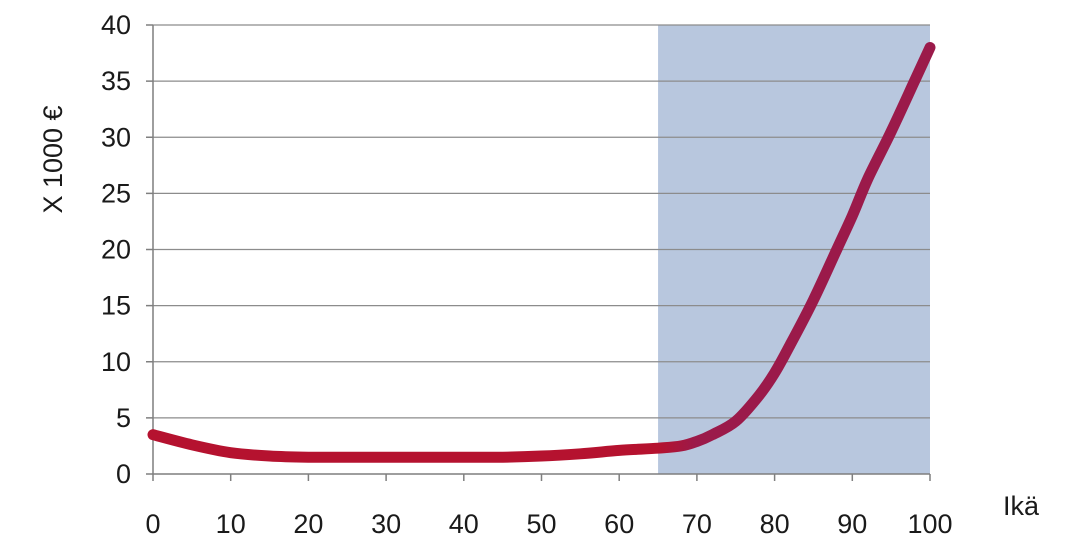  Describe the element at coordinates (116, 81) in the screenshot. I see `y-tick-label: 35` at that location.